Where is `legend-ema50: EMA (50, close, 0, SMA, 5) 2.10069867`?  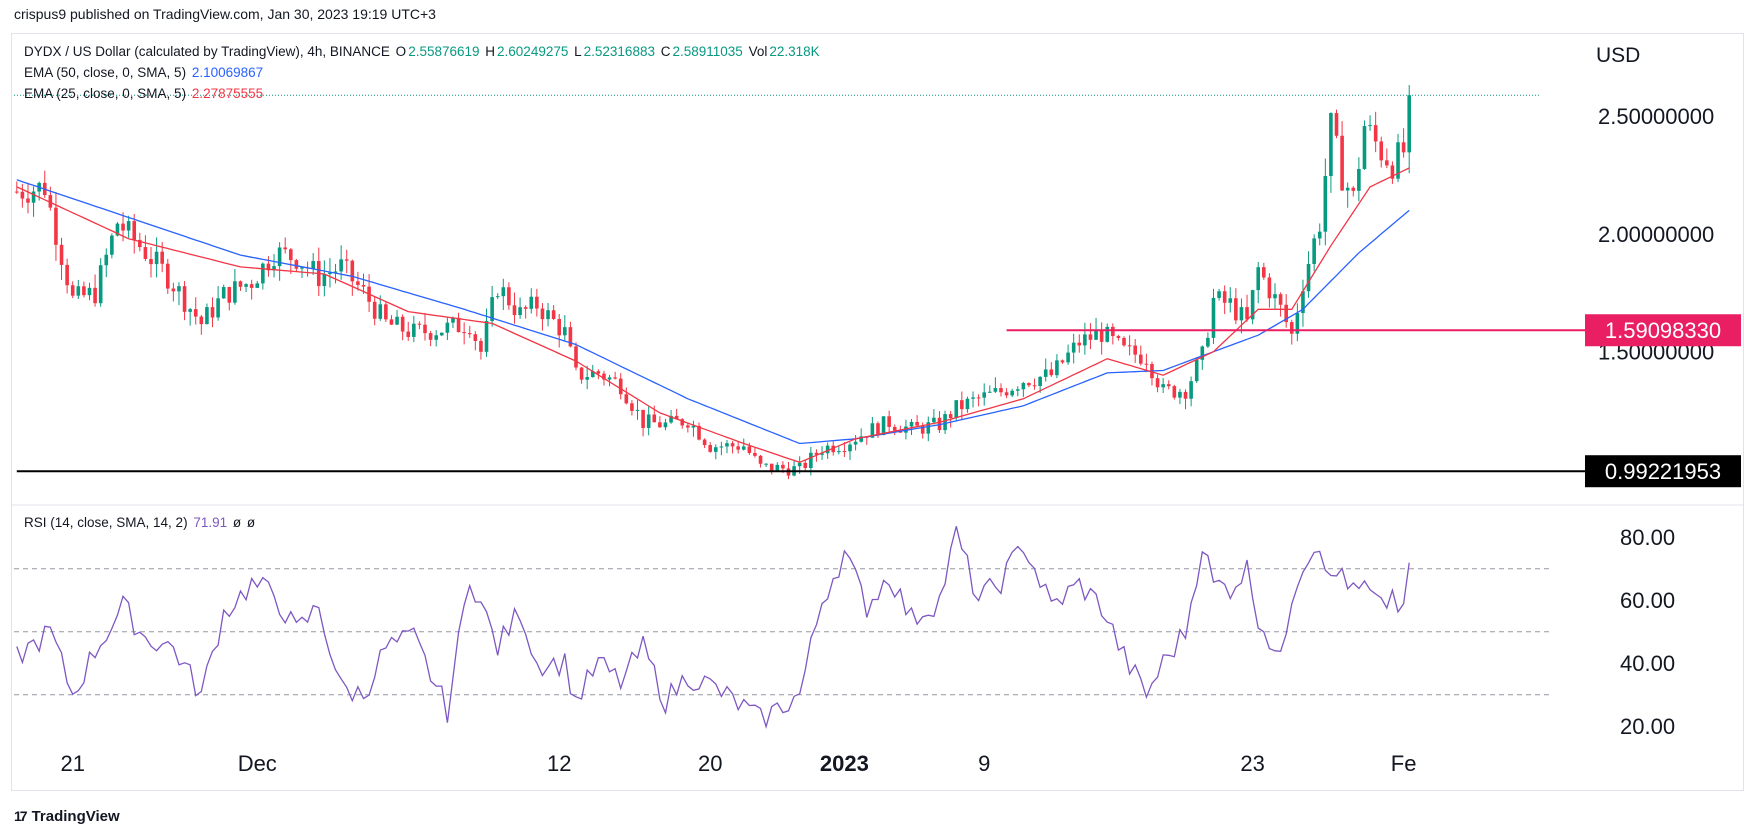
legend-ema50: EMA (50, close, 0, SMA, 5) 2.10069867 is located at coordinates (144, 72).